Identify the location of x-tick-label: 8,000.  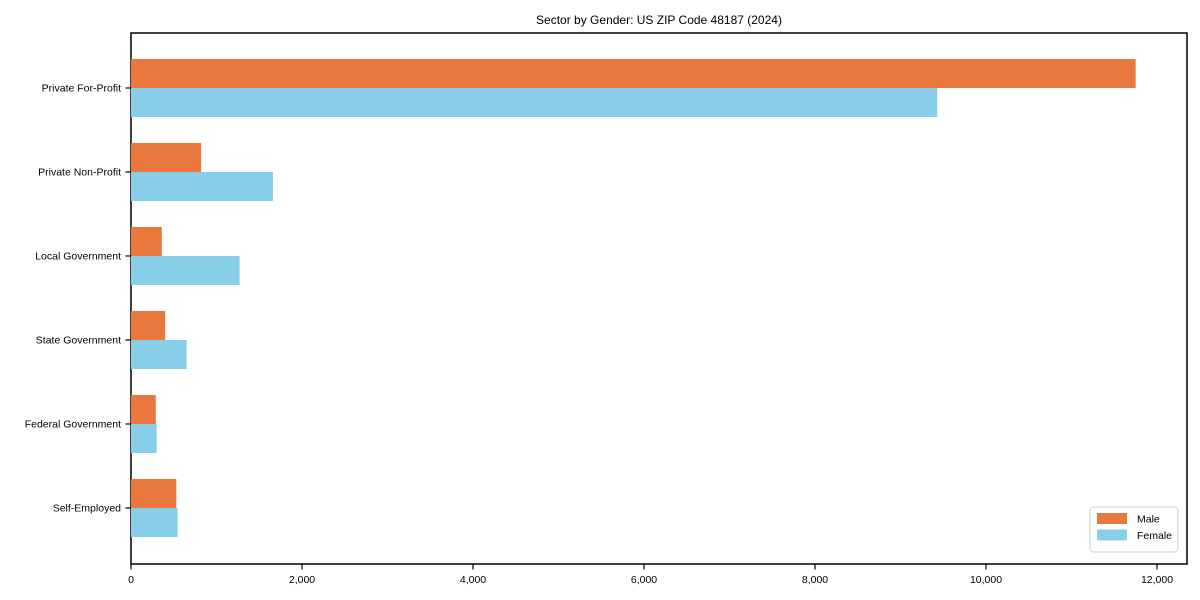
(815, 580).